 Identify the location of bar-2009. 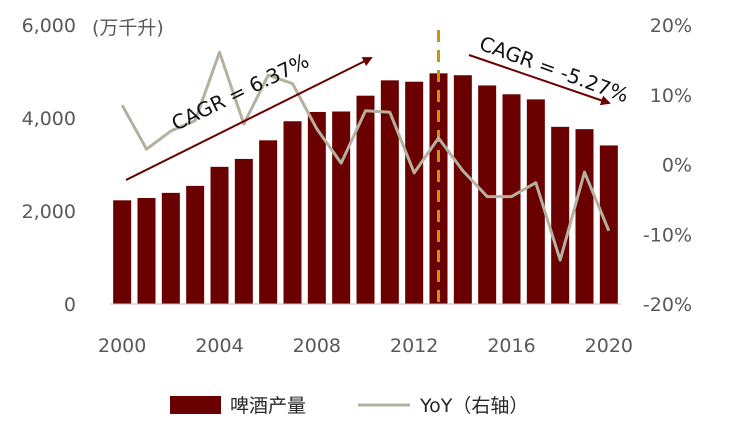
(341, 208).